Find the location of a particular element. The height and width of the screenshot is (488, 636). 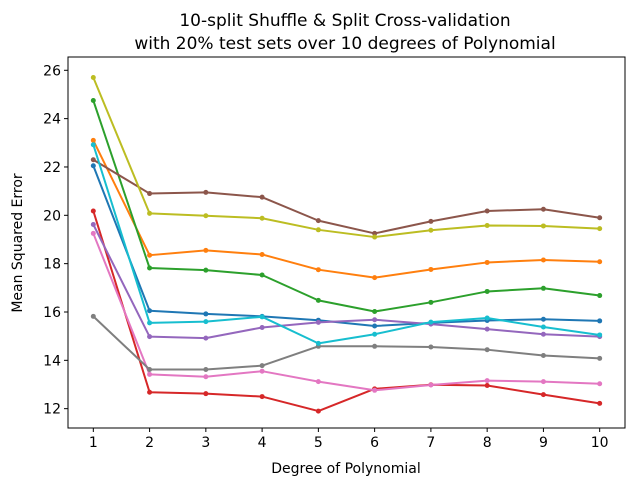

x-tick-label: 7 is located at coordinates (430, 443).